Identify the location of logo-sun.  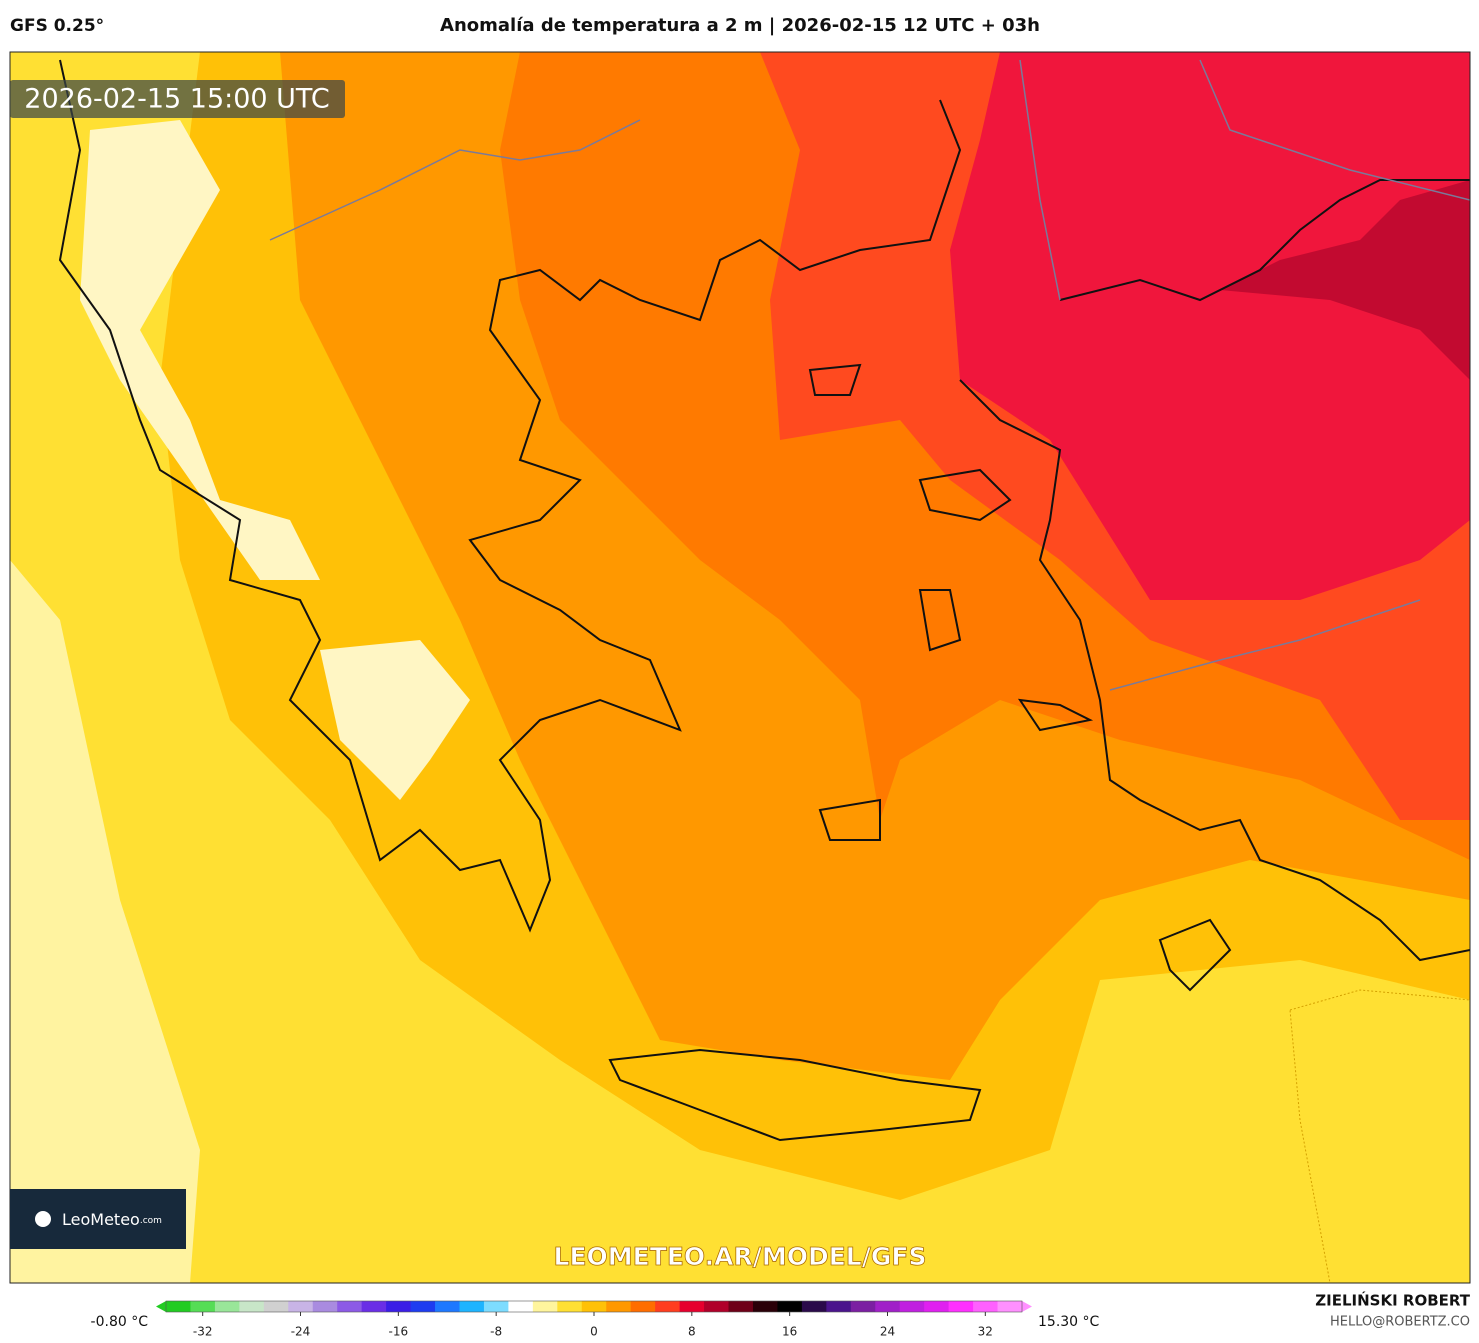
(43, 1219).